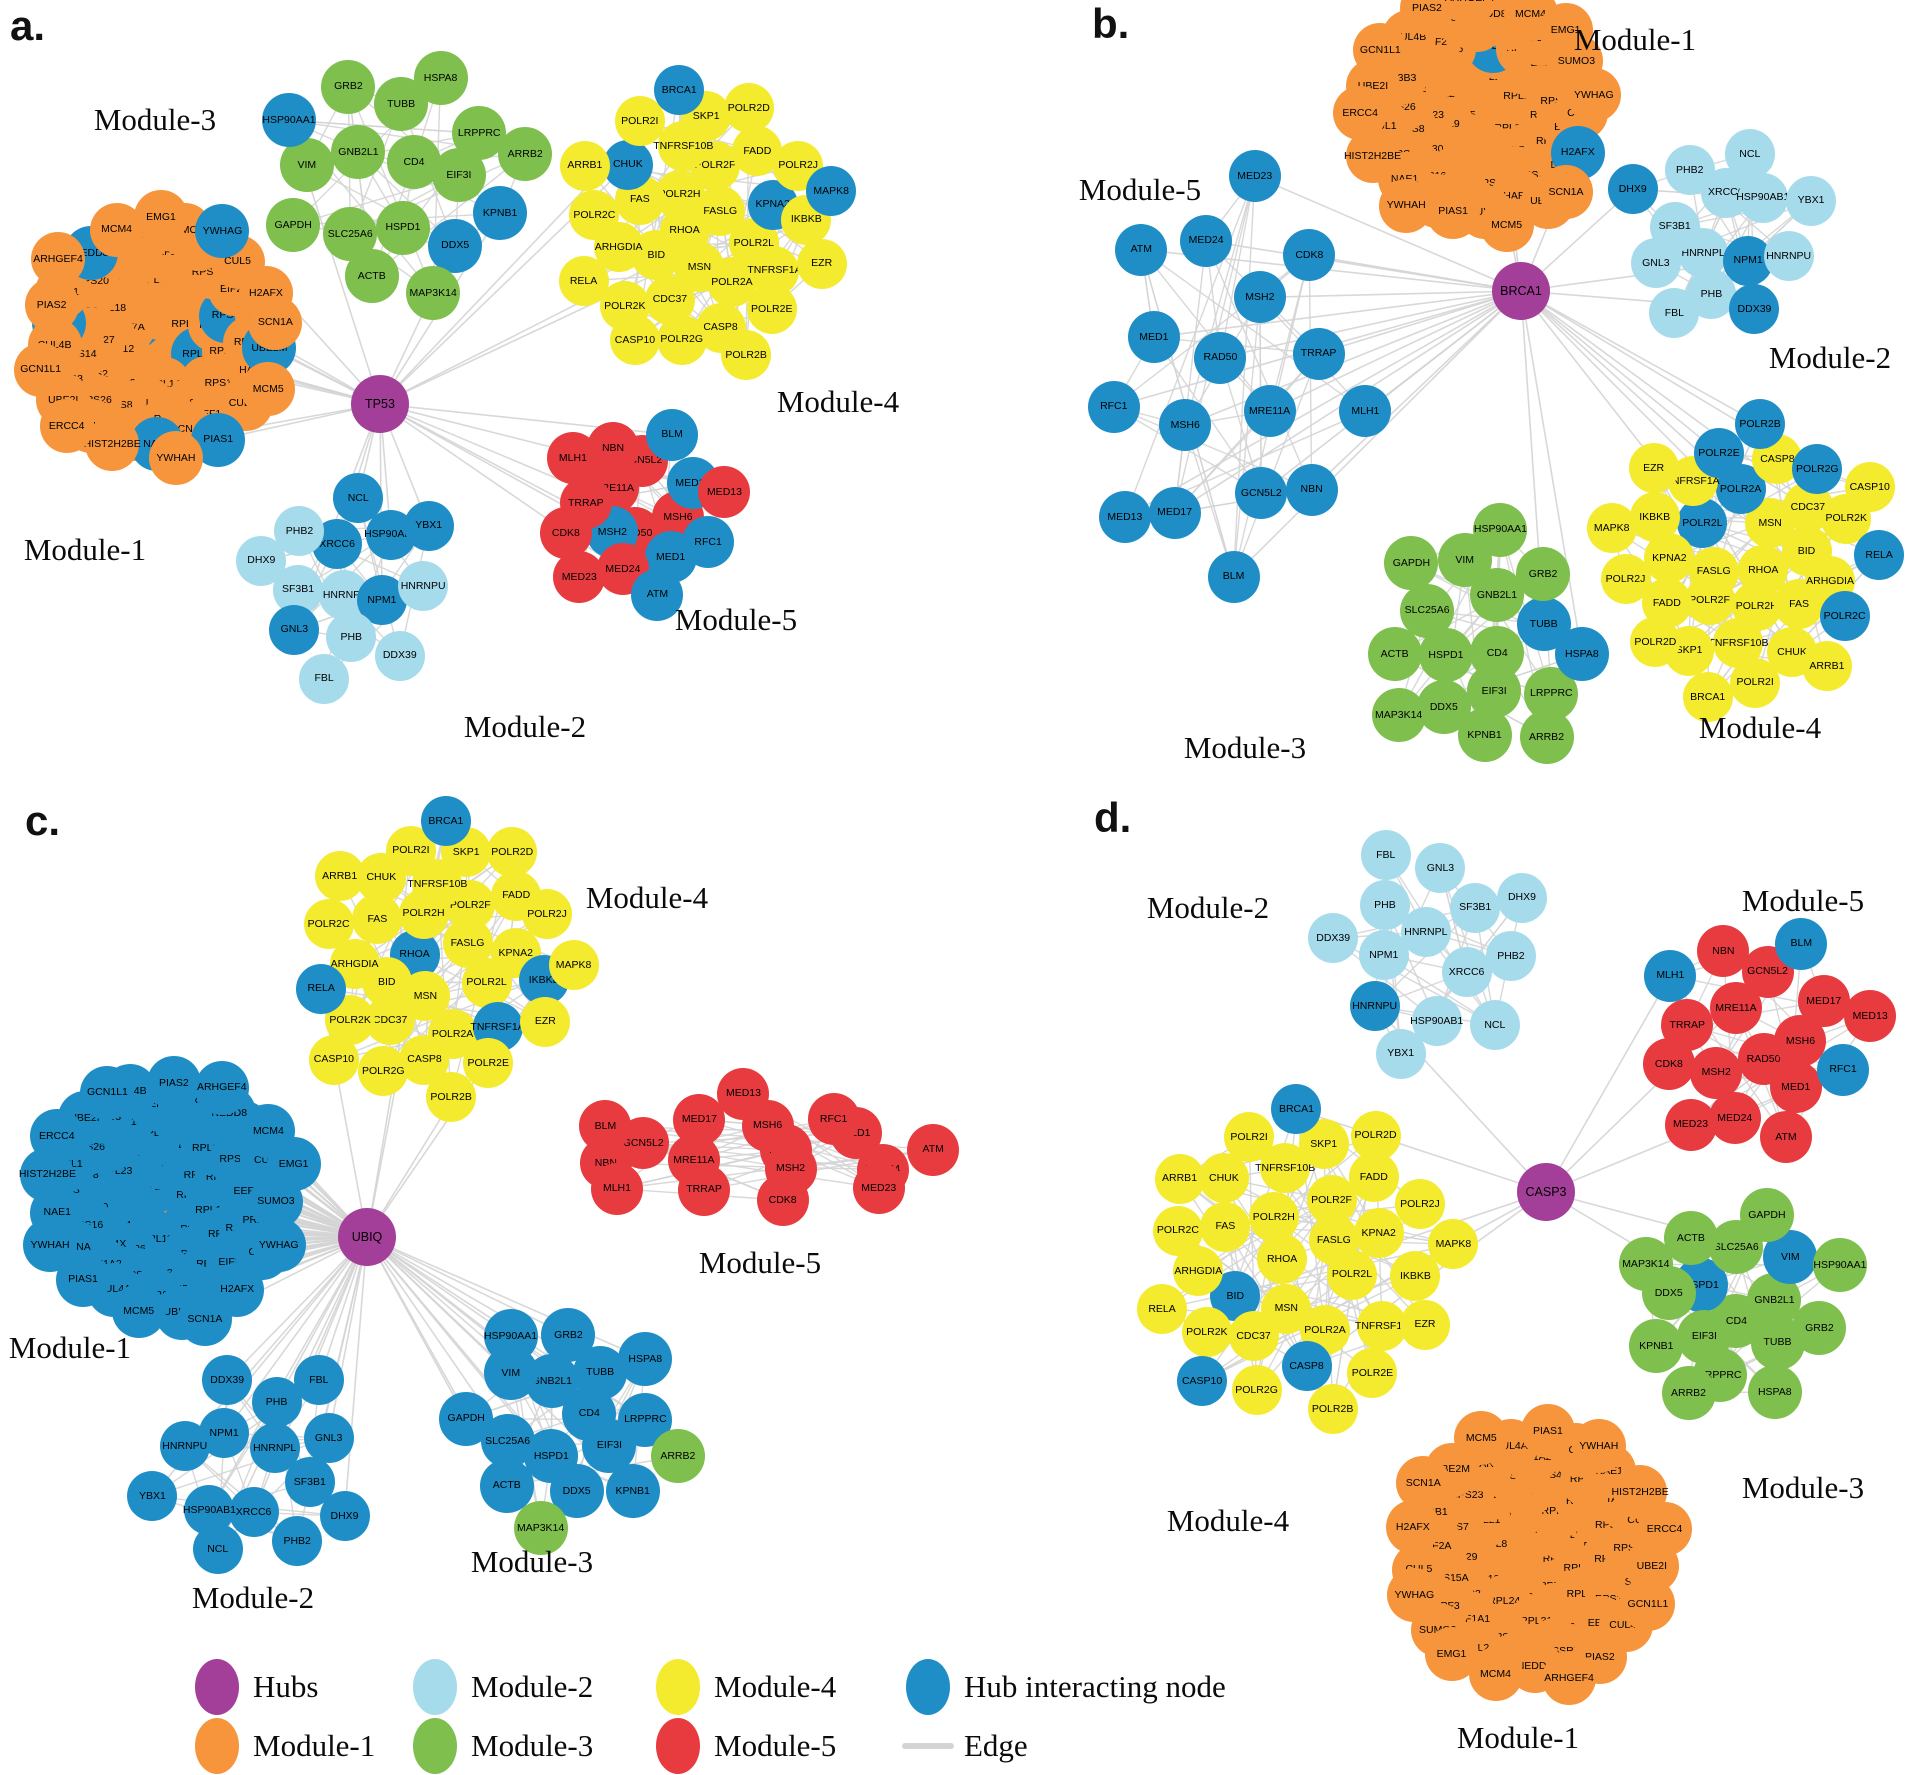 The height and width of the screenshot is (1775, 1923). Describe the element at coordinates (1273, 1217) in the screenshot. I see `node-POLR2H: POLR2H` at that location.